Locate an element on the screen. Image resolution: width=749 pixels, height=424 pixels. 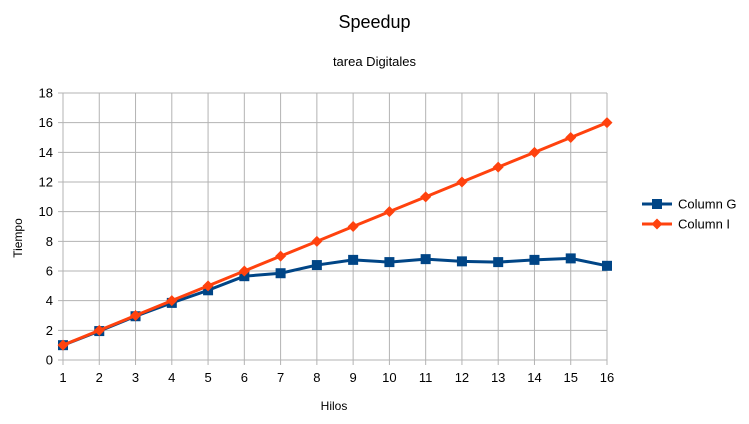
y-tick-label: 18 is located at coordinates (46, 93).